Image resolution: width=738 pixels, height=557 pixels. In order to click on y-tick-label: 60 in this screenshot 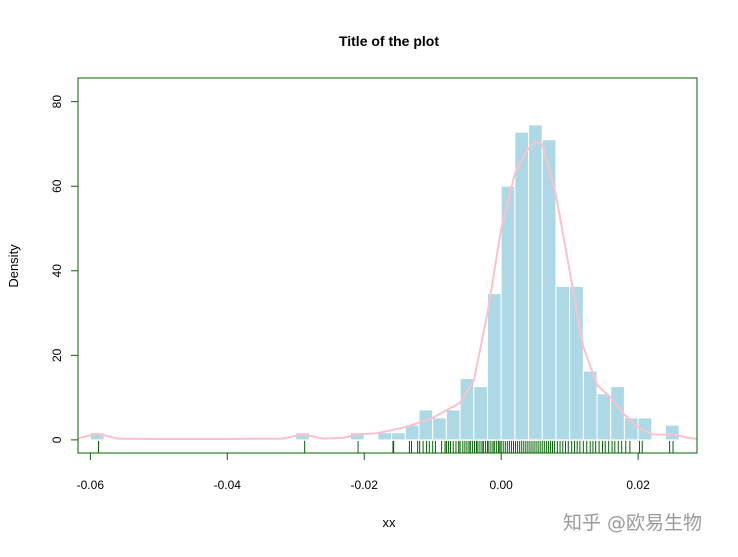, I will do `click(57, 186)`.